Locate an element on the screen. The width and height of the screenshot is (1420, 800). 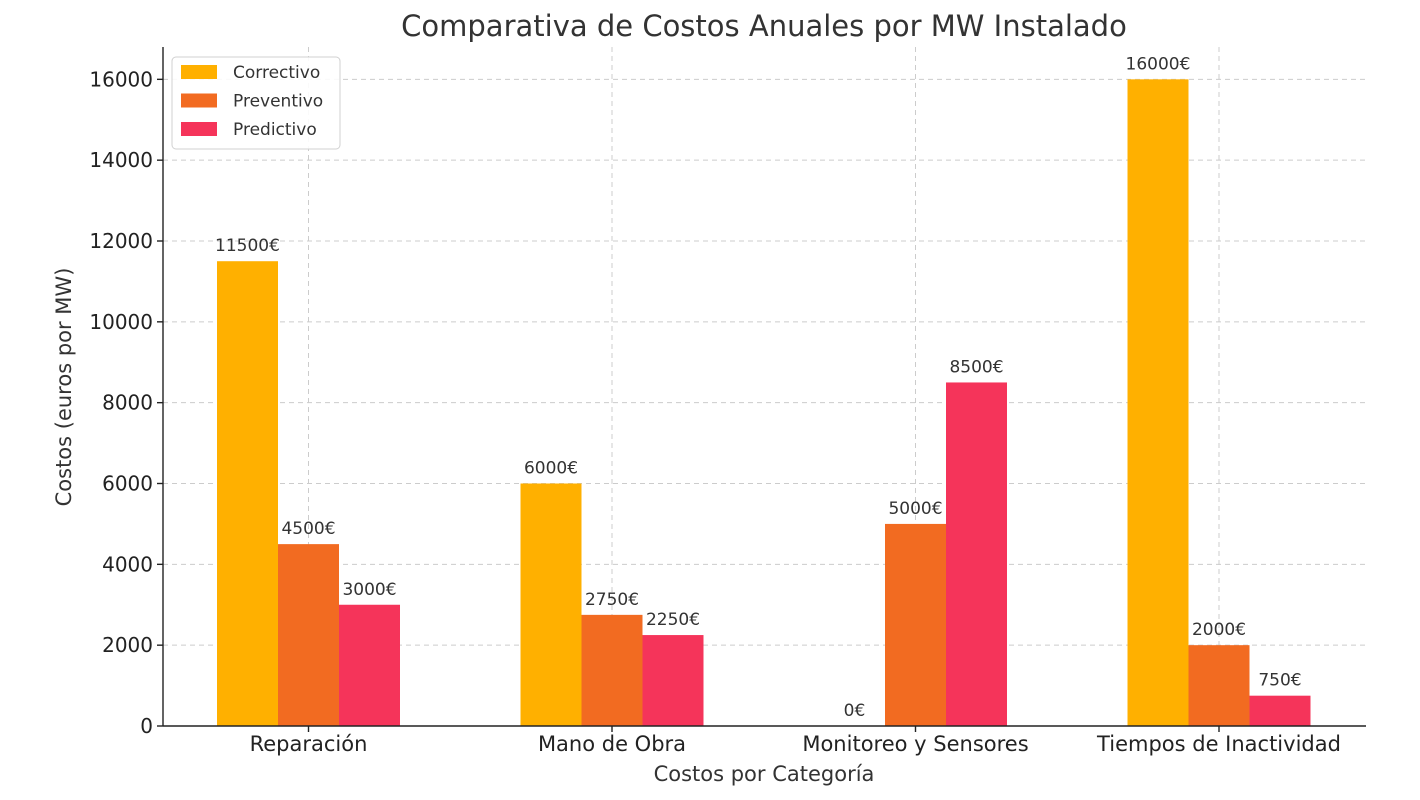
x-tick-label: Mano de Obra is located at coordinates (612, 744).